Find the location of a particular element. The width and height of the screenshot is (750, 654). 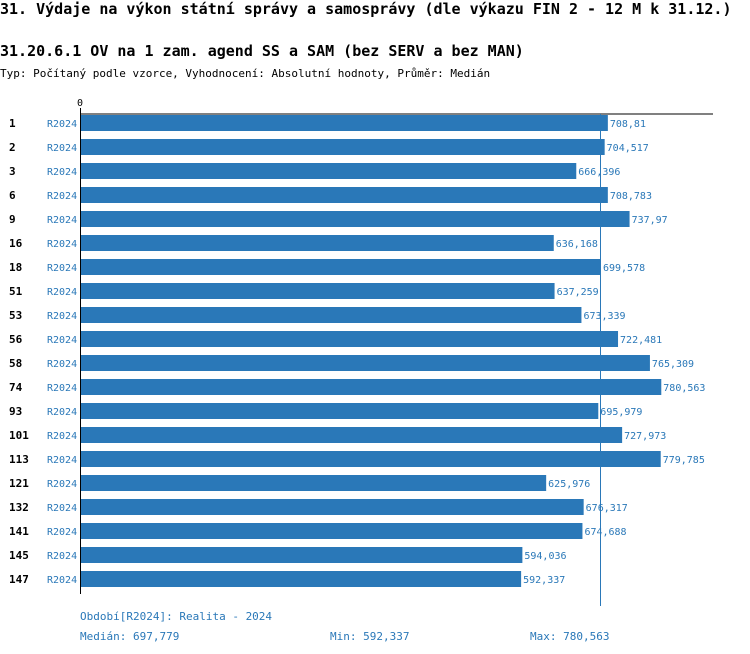

category-label: 147 is located at coordinates (19, 579).